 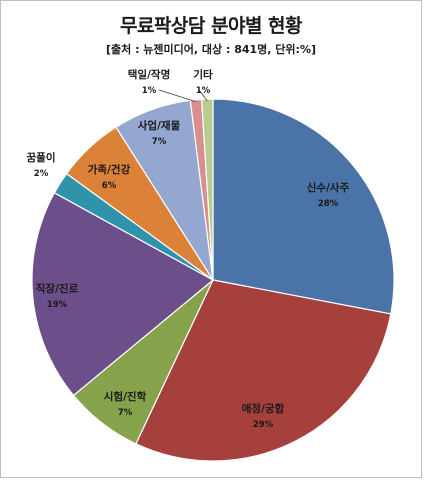 What do you see at coordinates (211, 26) in the screenshot?
I see `chart-title: 무료팍상담 분야별 현황` at bounding box center [211, 26].